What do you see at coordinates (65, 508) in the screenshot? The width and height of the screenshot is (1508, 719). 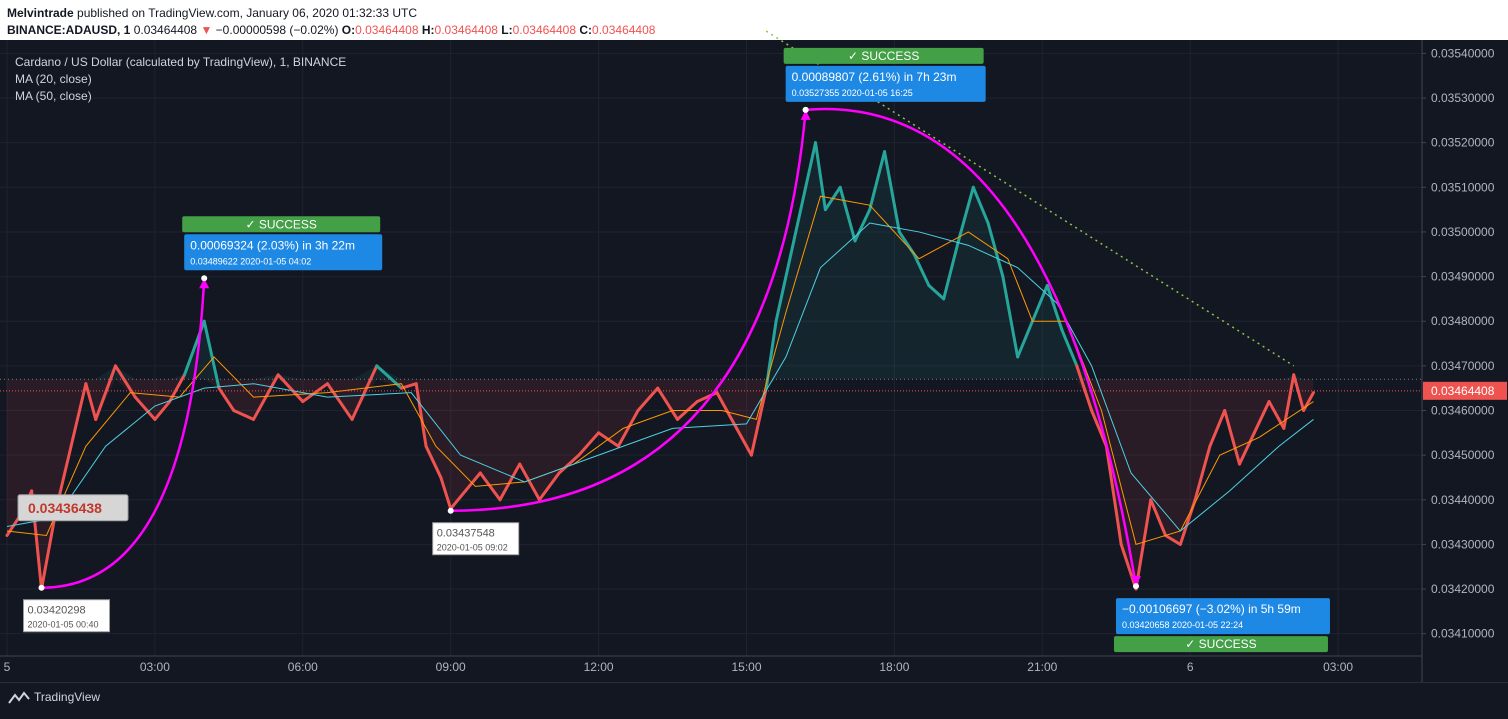 I see `price-box-text: 0.03436438` at bounding box center [65, 508].